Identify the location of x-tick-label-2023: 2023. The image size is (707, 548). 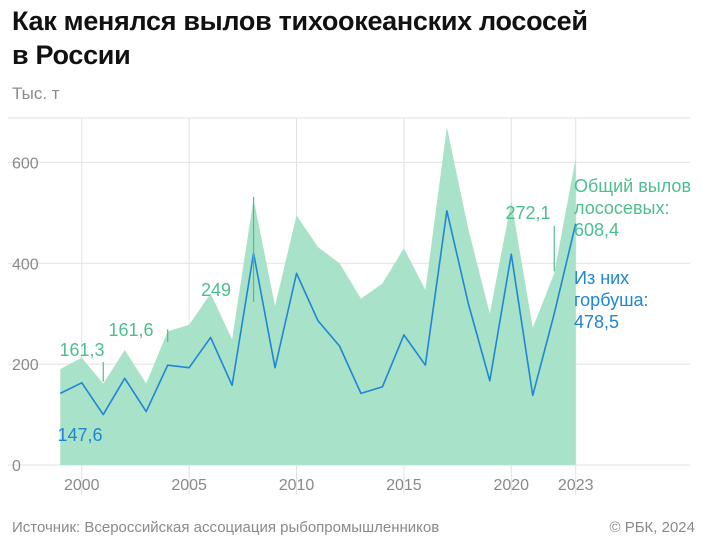
(576, 485).